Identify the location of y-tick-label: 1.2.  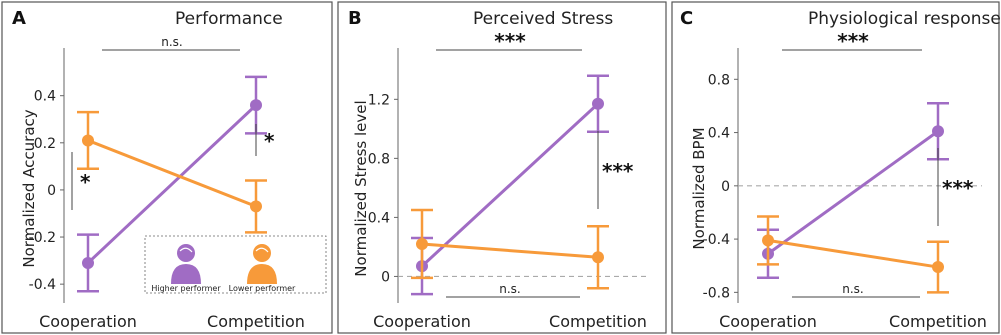
(379, 100).